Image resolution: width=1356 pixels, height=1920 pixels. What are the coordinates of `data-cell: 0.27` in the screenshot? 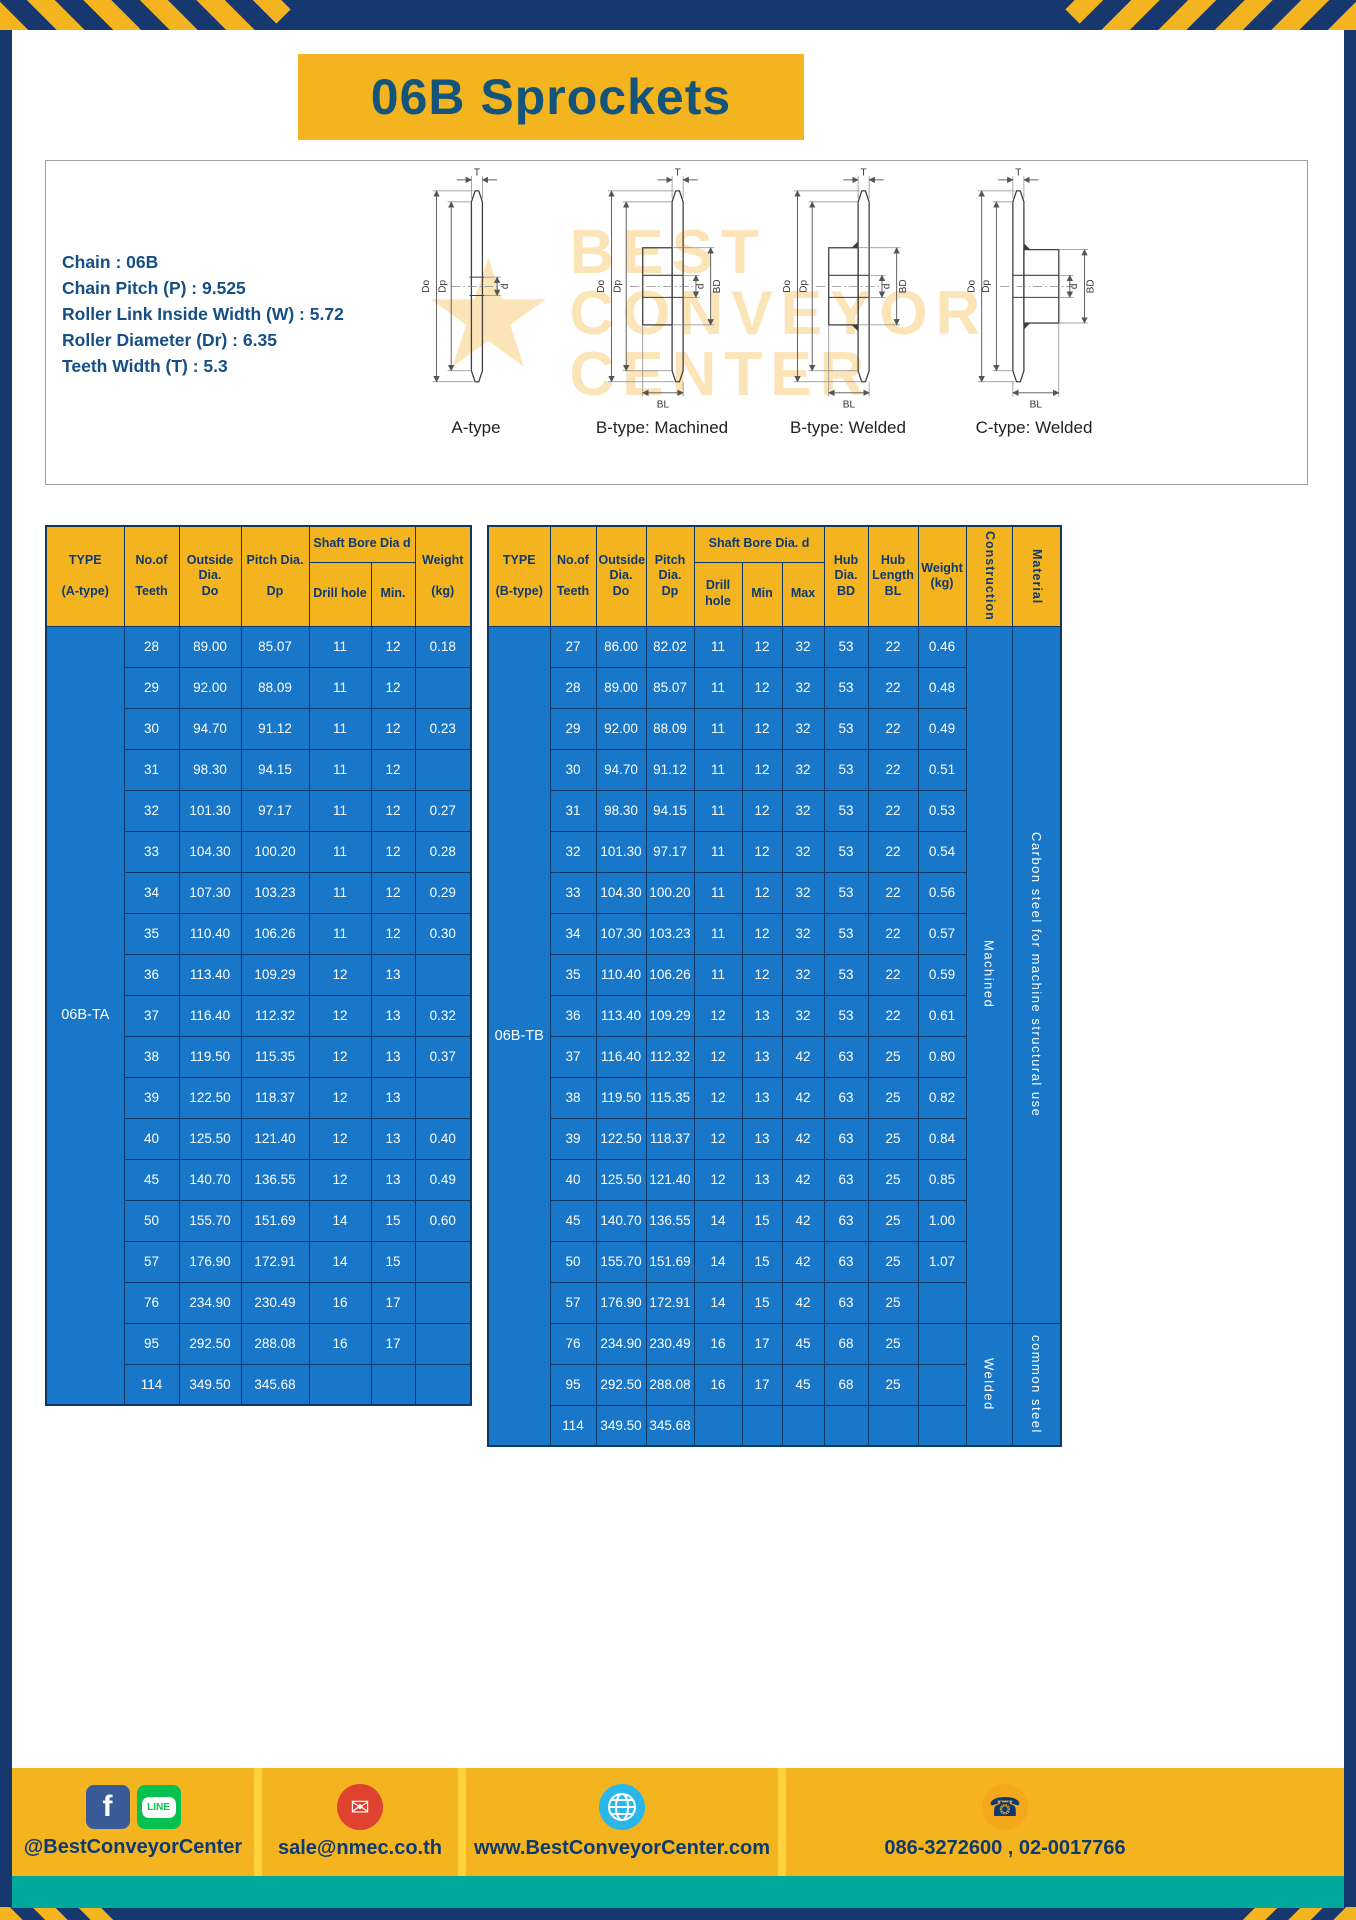 It's located at (443, 810).